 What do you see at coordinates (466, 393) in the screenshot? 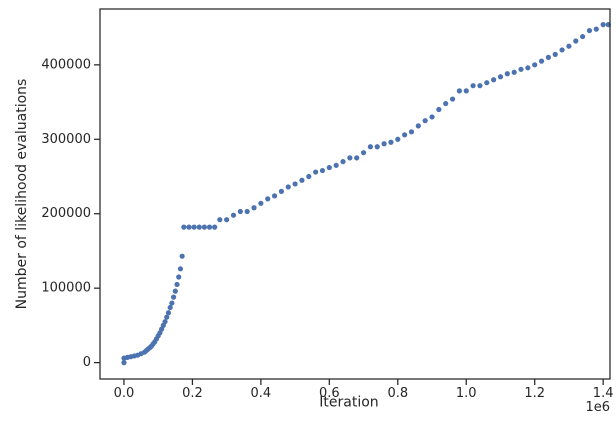
I see `x-tick-label: 1.0` at bounding box center [466, 393].